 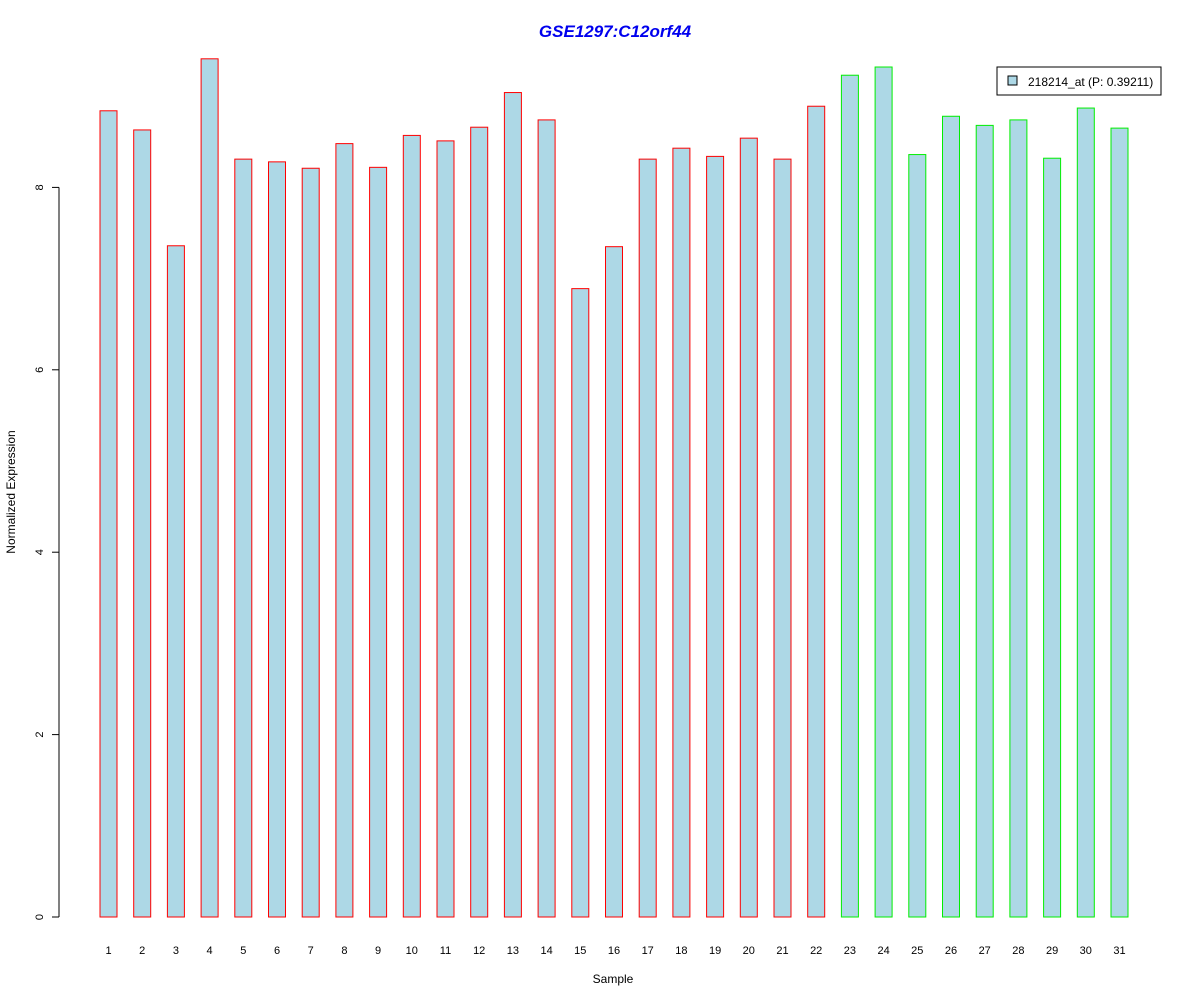 I want to click on x-tick-label: 23, so click(x=850, y=951).